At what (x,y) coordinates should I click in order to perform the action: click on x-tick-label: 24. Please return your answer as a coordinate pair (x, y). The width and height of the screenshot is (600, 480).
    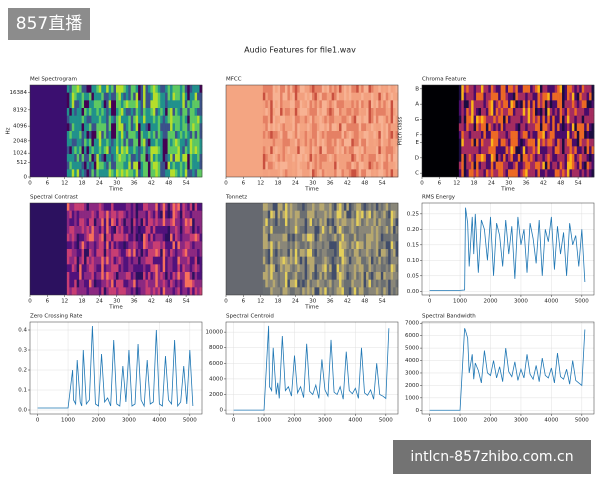
    Looking at the image, I should click on (491, 184).